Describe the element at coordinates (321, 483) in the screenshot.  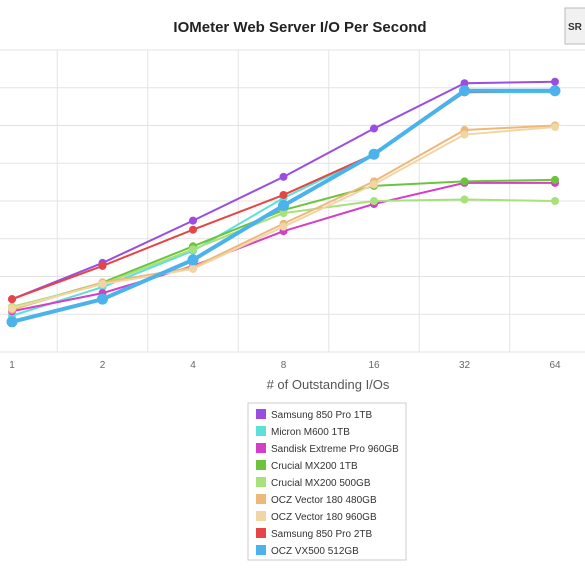
I see `legend-label: Crucial MX200 500GB` at that location.